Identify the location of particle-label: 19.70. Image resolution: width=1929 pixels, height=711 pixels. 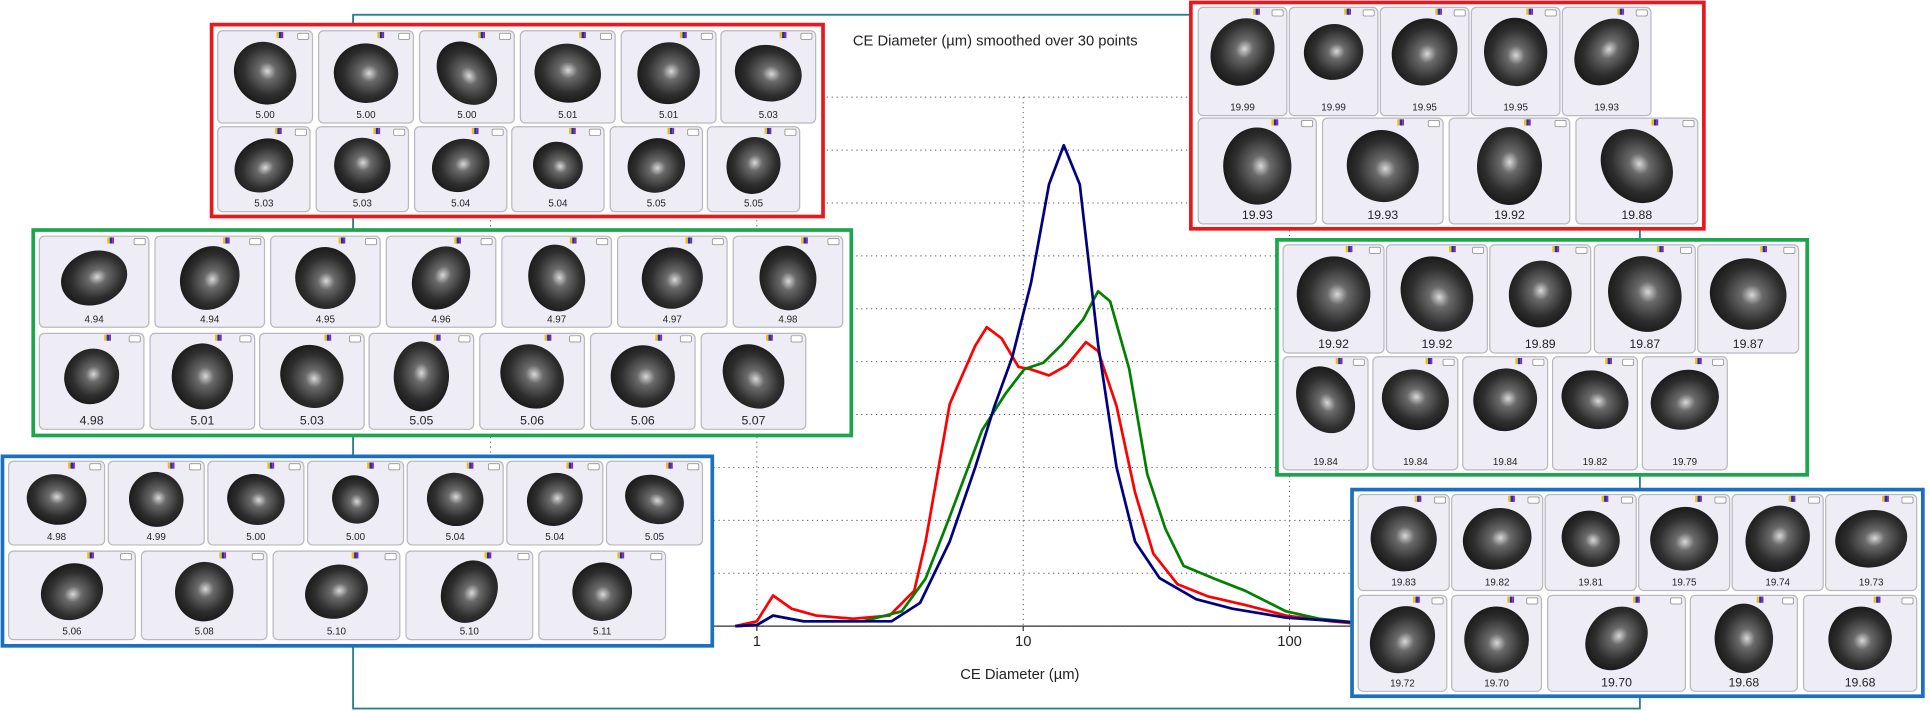
(1496, 683).